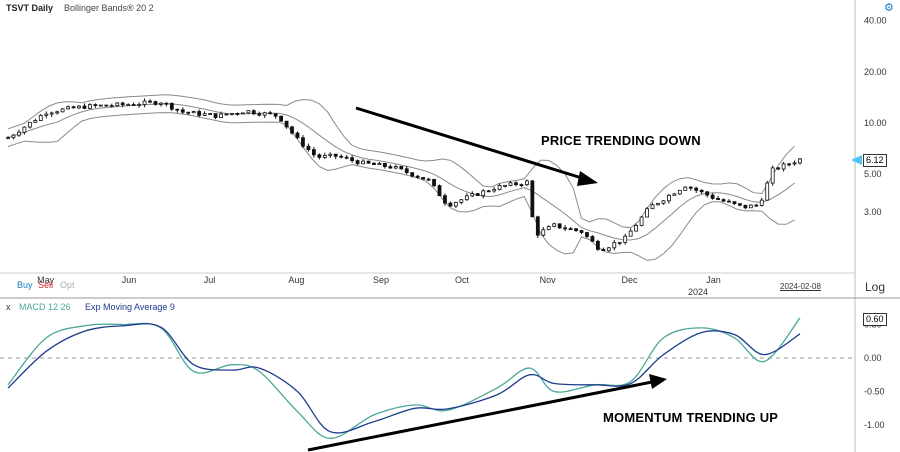  What do you see at coordinates (698, 292) in the screenshot?
I see `year-label: 2024` at bounding box center [698, 292].